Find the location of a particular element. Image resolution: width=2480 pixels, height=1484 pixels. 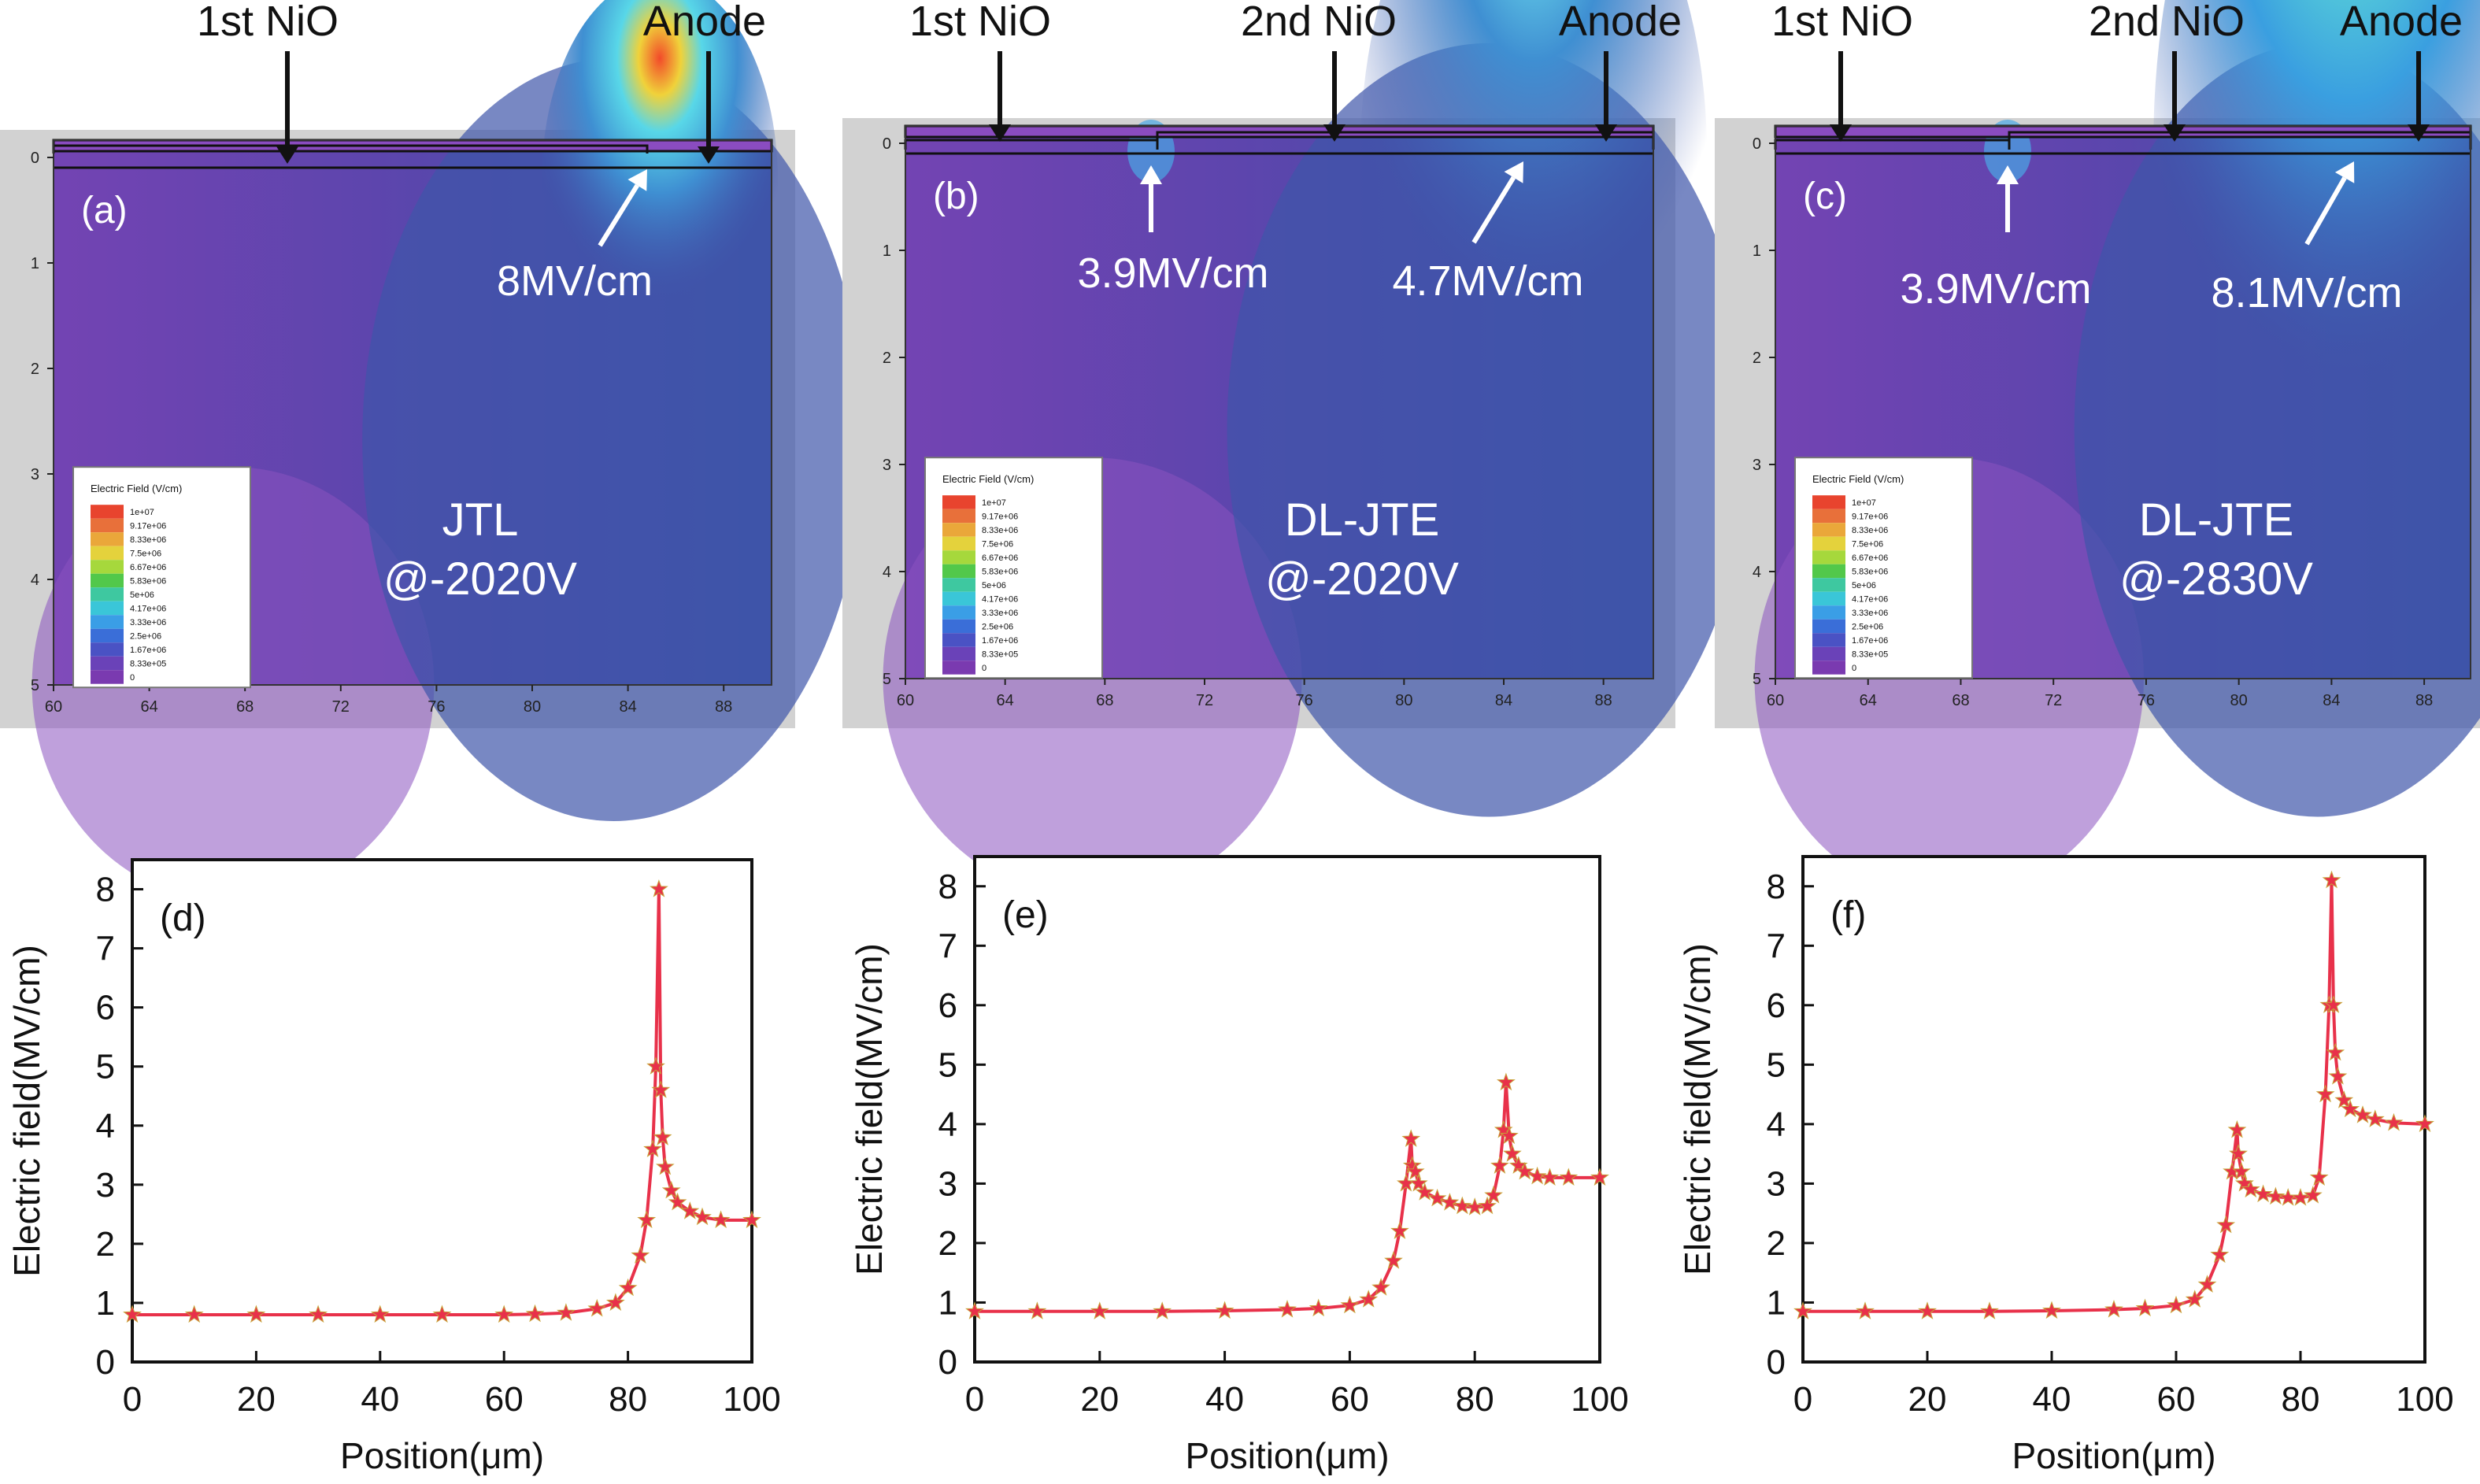

peak-label: 8MV/cm is located at coordinates (575, 281).